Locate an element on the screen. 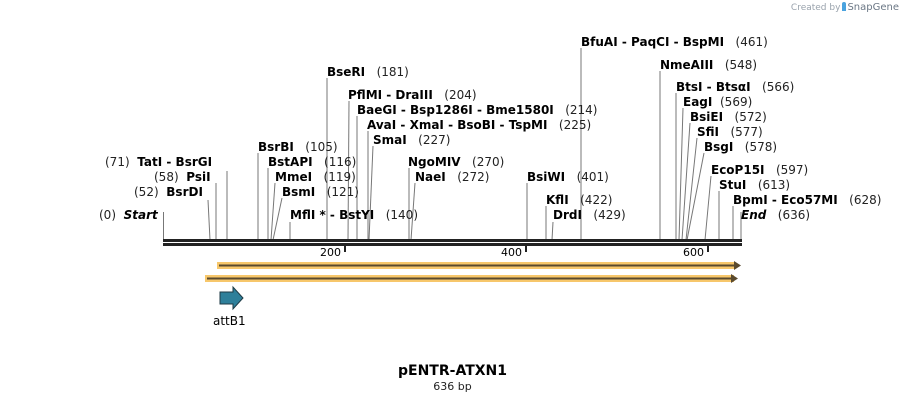  ruler-label-600: 600 is located at coordinates (693, 252).